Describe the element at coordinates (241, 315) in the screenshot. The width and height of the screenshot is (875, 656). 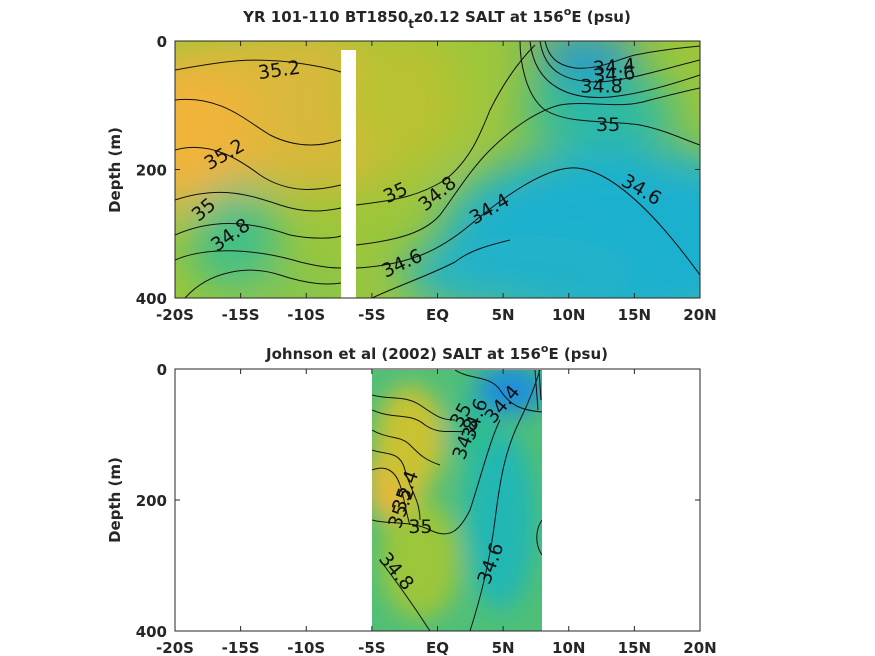
I see `top-x-tick-label: -15S` at that location.